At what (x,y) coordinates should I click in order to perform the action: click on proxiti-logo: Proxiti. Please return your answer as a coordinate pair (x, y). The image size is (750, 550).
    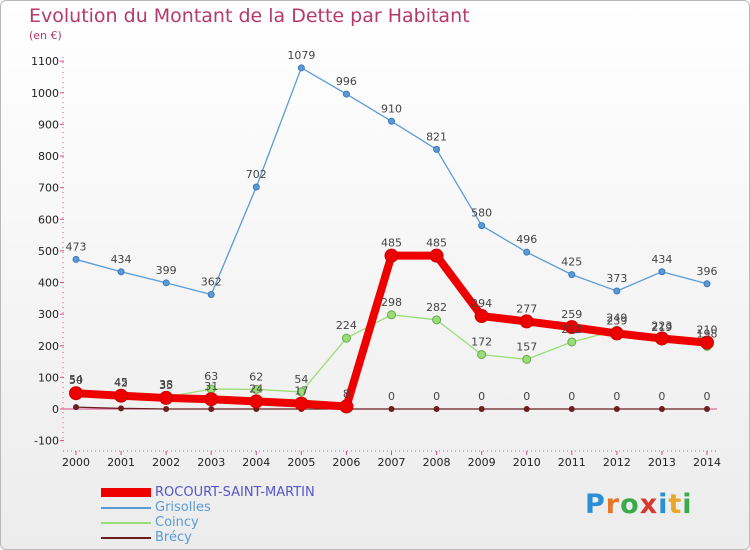
    Looking at the image, I should click on (639, 504).